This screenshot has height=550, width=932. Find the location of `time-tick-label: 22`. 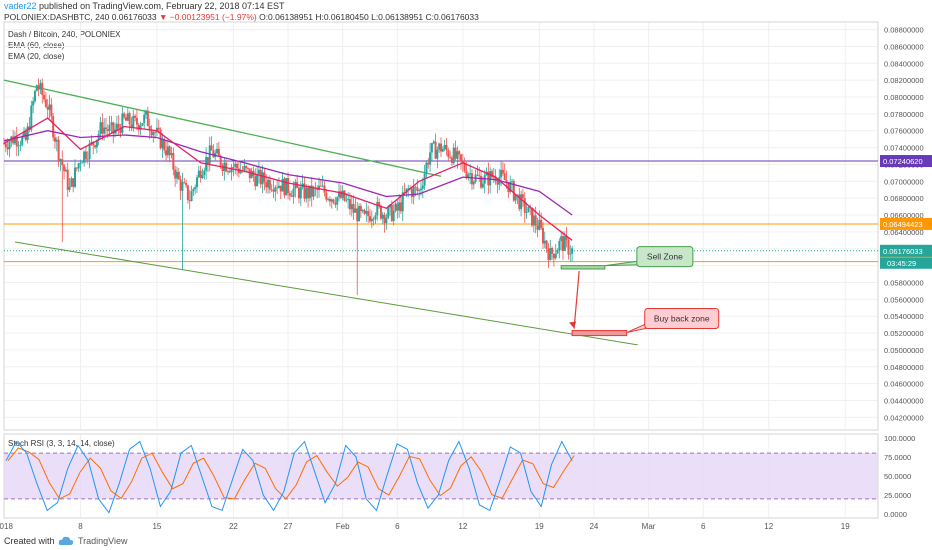

time-tick-label: 22 is located at coordinates (233, 526).